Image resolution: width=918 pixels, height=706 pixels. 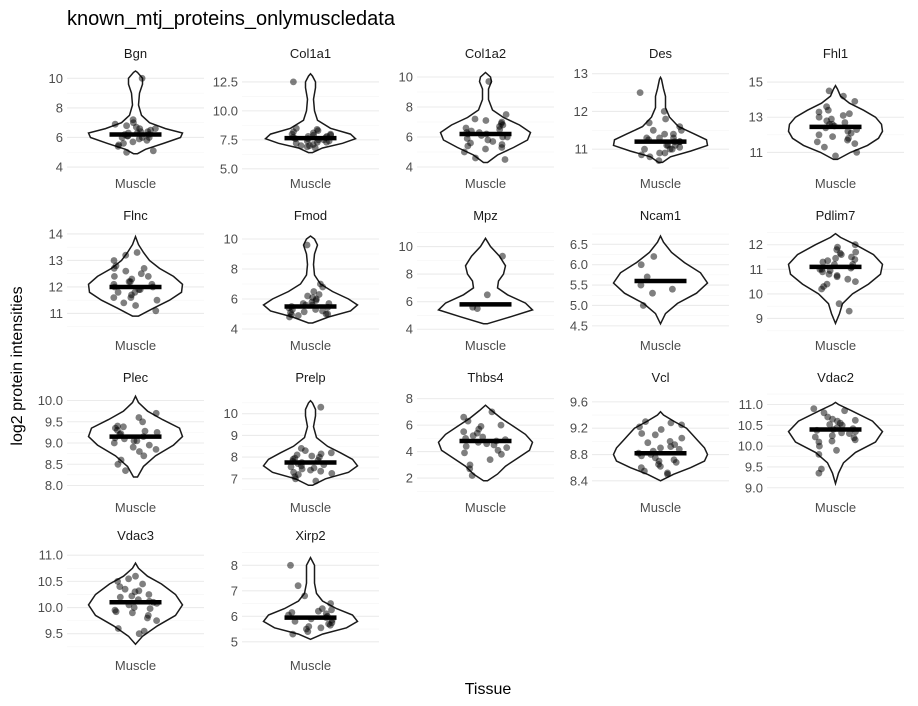 What do you see at coordinates (754, 487) in the screenshot?
I see `y-tick-label: 9.0` at bounding box center [754, 487].